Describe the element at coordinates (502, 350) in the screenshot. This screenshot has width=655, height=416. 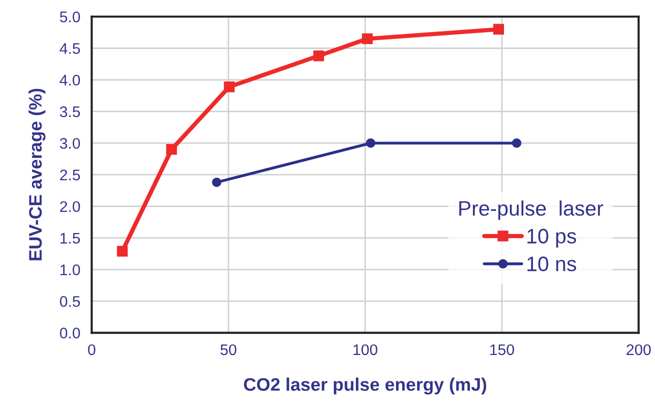
I see `x-tick-label: 150` at that location.